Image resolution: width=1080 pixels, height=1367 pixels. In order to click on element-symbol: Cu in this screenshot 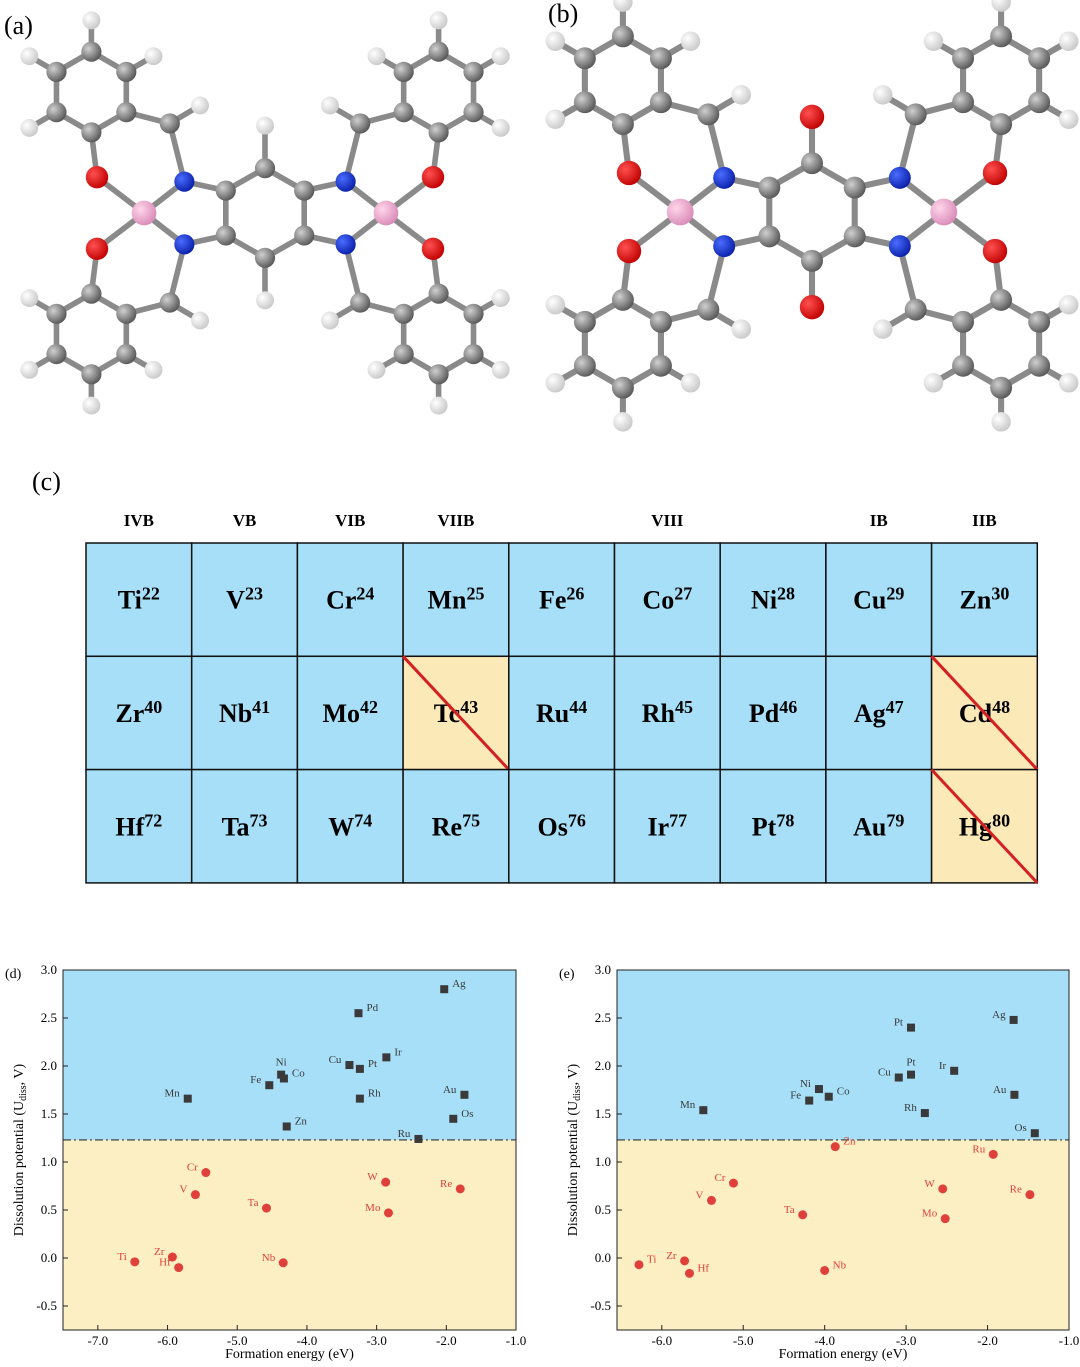, I will do `click(869, 600)`.